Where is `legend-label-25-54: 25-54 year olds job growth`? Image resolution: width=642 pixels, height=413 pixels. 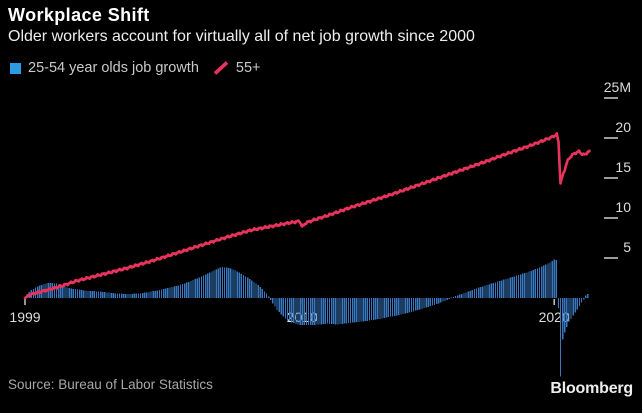
legend-label-25-54: 25-54 year olds job growth is located at coordinates (113, 68).